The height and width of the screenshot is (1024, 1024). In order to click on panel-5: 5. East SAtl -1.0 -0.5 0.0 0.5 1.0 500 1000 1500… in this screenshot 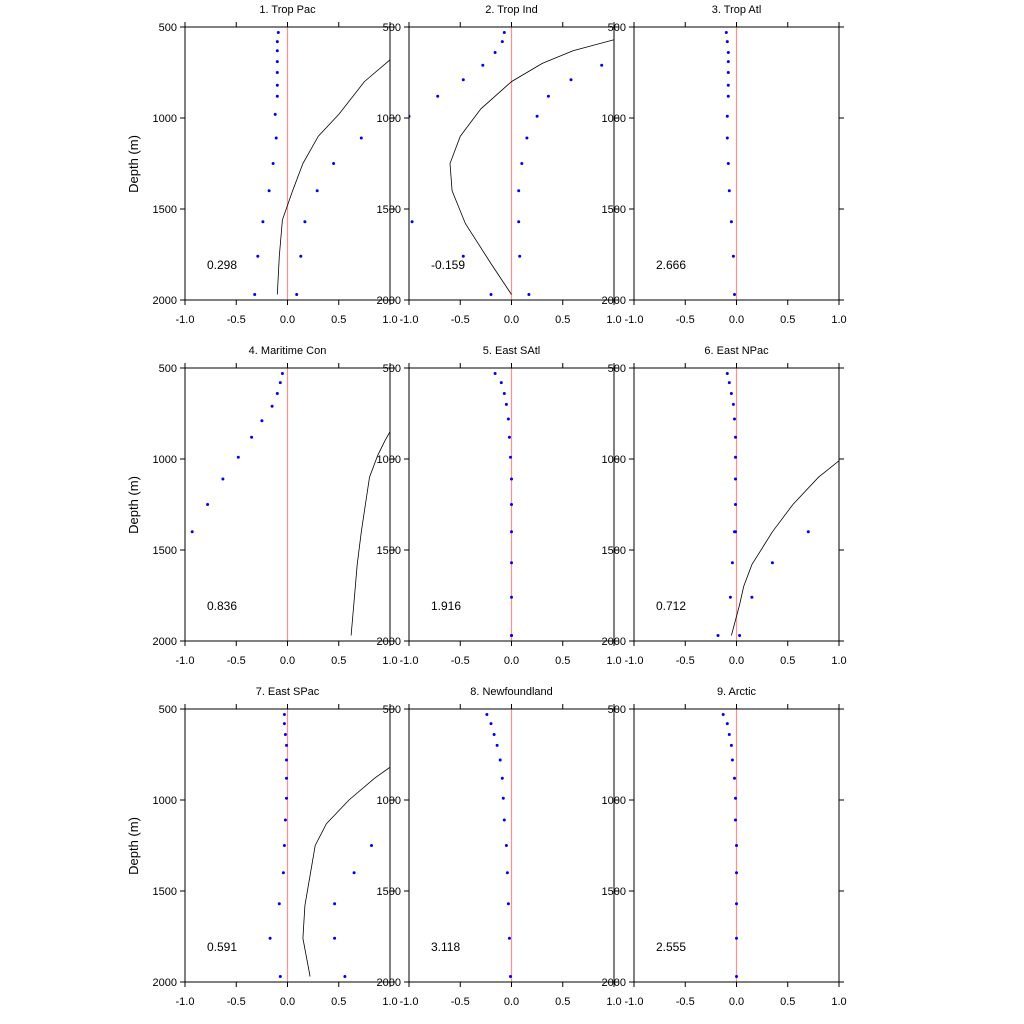, I will do `click(499, 506)`.